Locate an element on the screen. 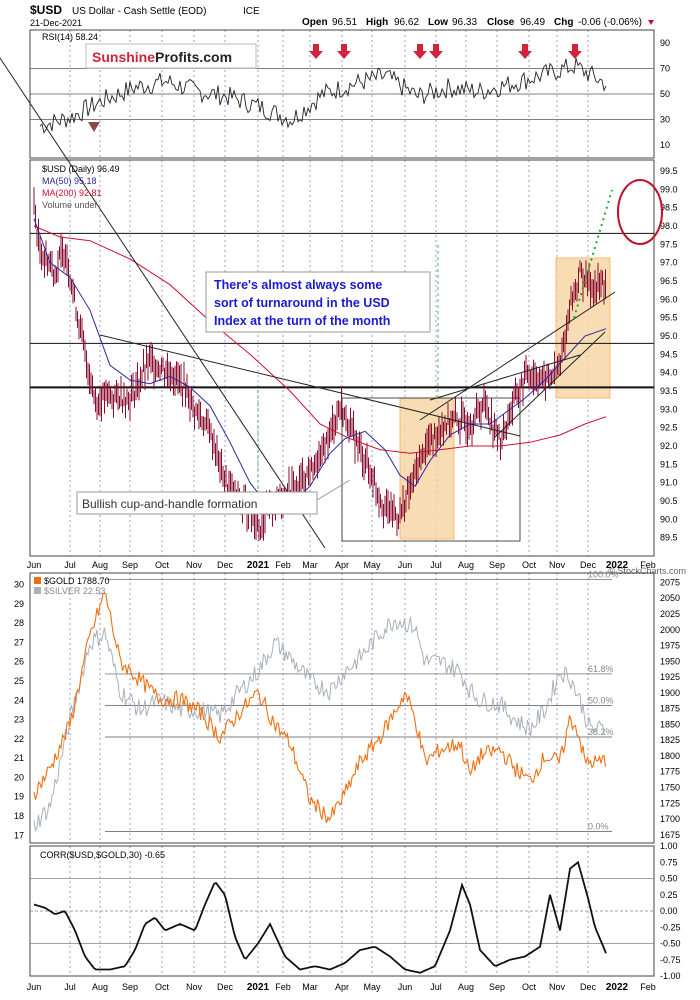 This screenshot has height=1000, width=700. corr-tick-label: 0.00 is located at coordinates (669, 911).